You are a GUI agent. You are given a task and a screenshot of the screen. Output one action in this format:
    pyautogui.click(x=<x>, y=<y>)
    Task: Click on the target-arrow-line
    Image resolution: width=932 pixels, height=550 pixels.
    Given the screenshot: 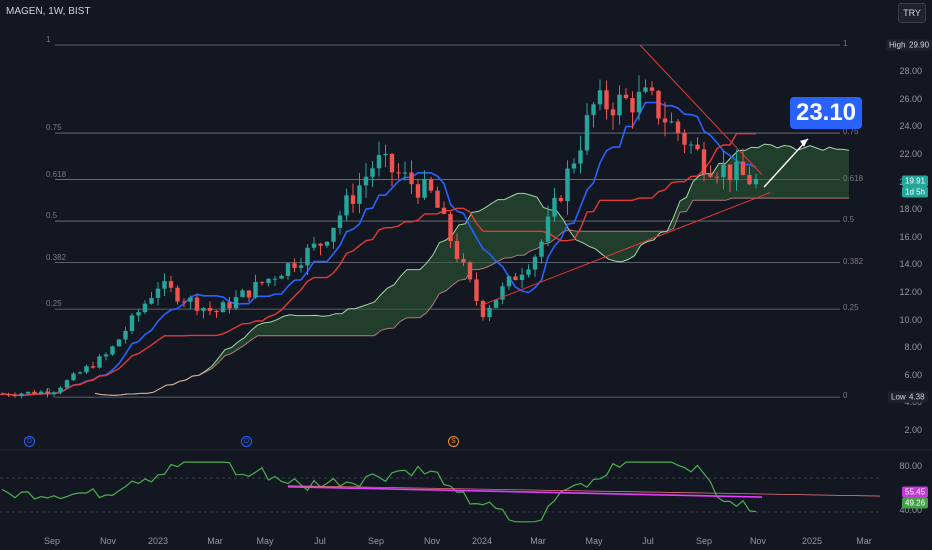 What is the action you would take?
    pyautogui.click(x=786, y=163)
    